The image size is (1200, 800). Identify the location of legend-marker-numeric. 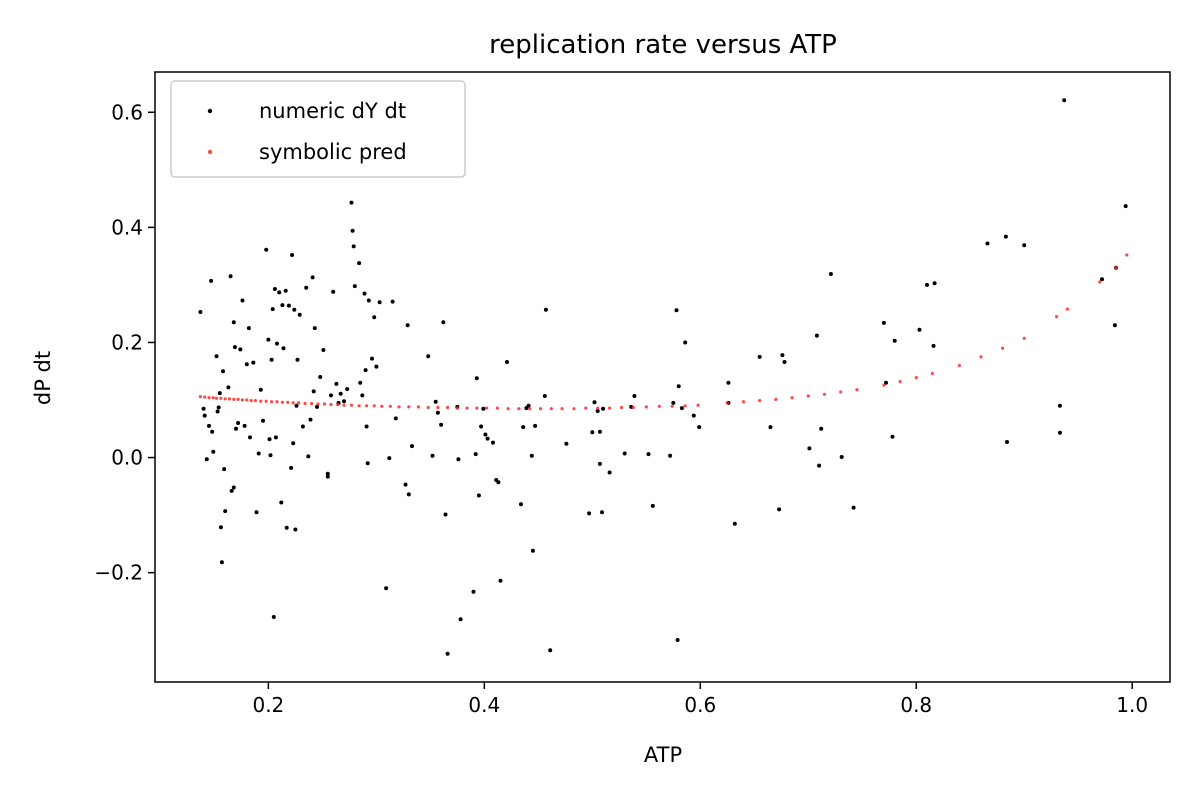
(210, 111).